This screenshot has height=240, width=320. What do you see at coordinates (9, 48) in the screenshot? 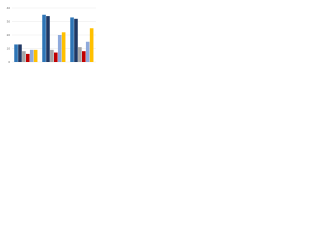
I see `y-tick-label: 10` at bounding box center [9, 48].